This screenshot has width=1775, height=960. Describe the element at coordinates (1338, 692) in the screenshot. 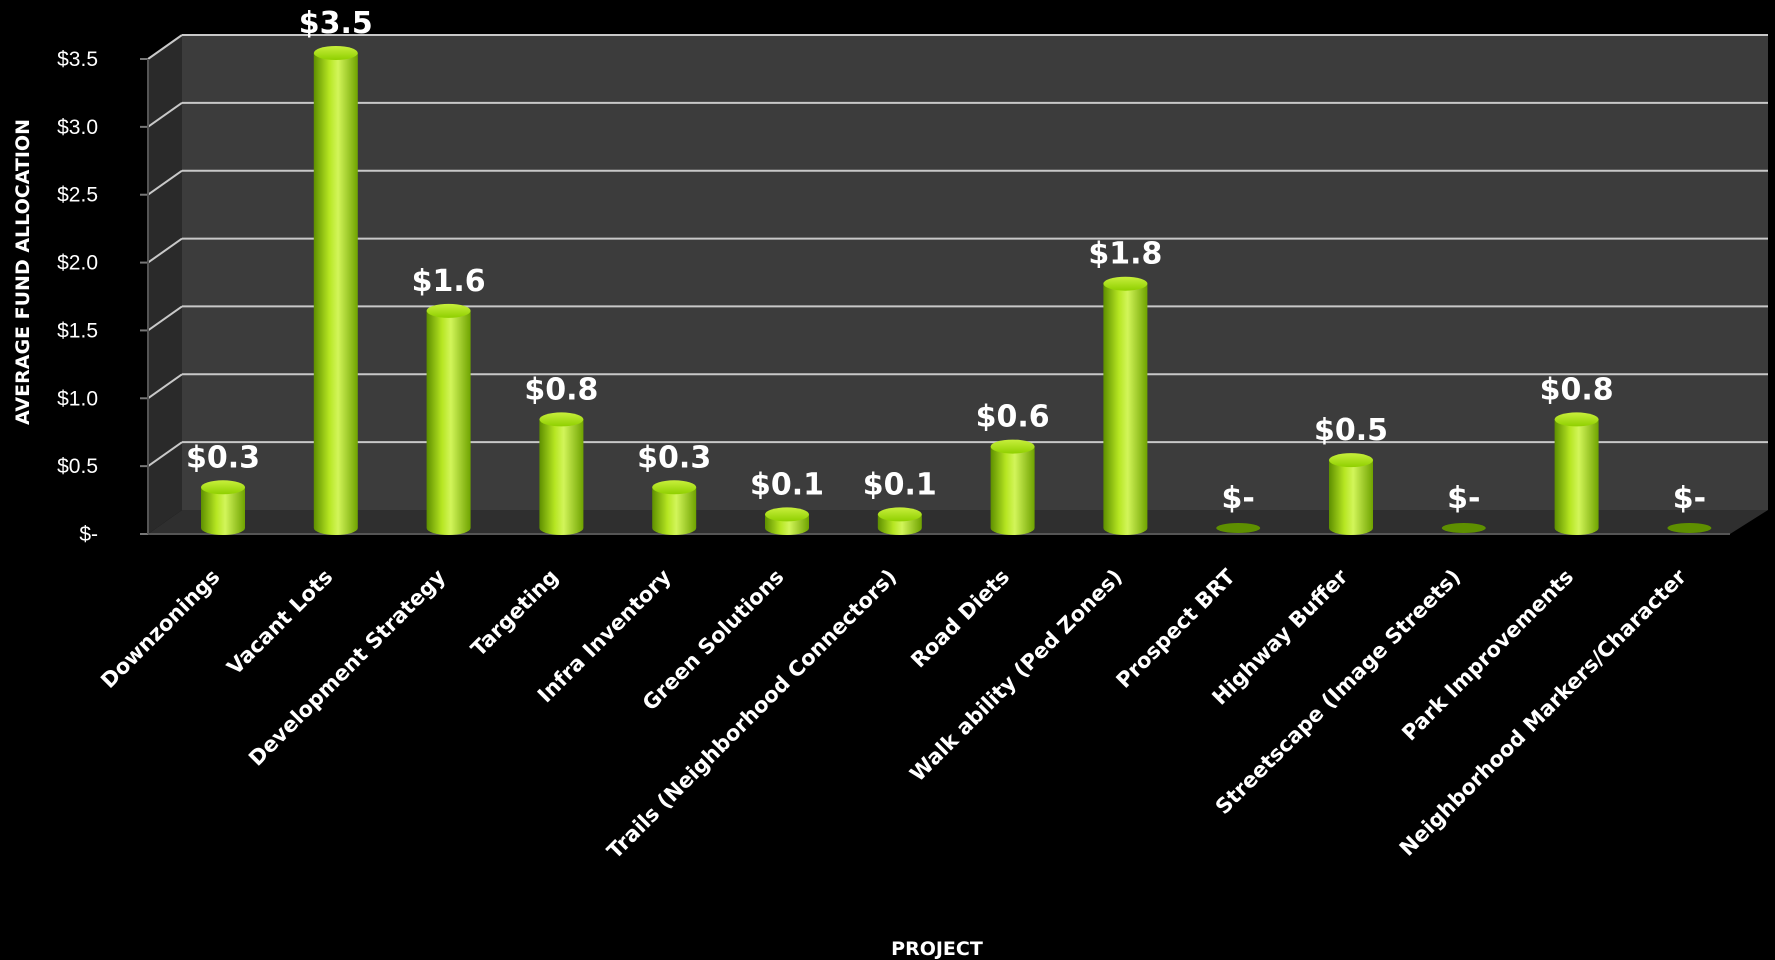

I see `category-label: Streetscape (Image Streets)` at that location.